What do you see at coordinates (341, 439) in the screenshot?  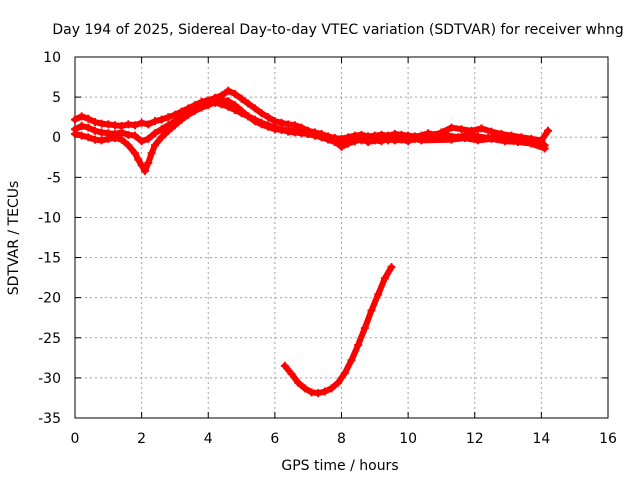 I see `x-tick-label: 8` at bounding box center [341, 439].